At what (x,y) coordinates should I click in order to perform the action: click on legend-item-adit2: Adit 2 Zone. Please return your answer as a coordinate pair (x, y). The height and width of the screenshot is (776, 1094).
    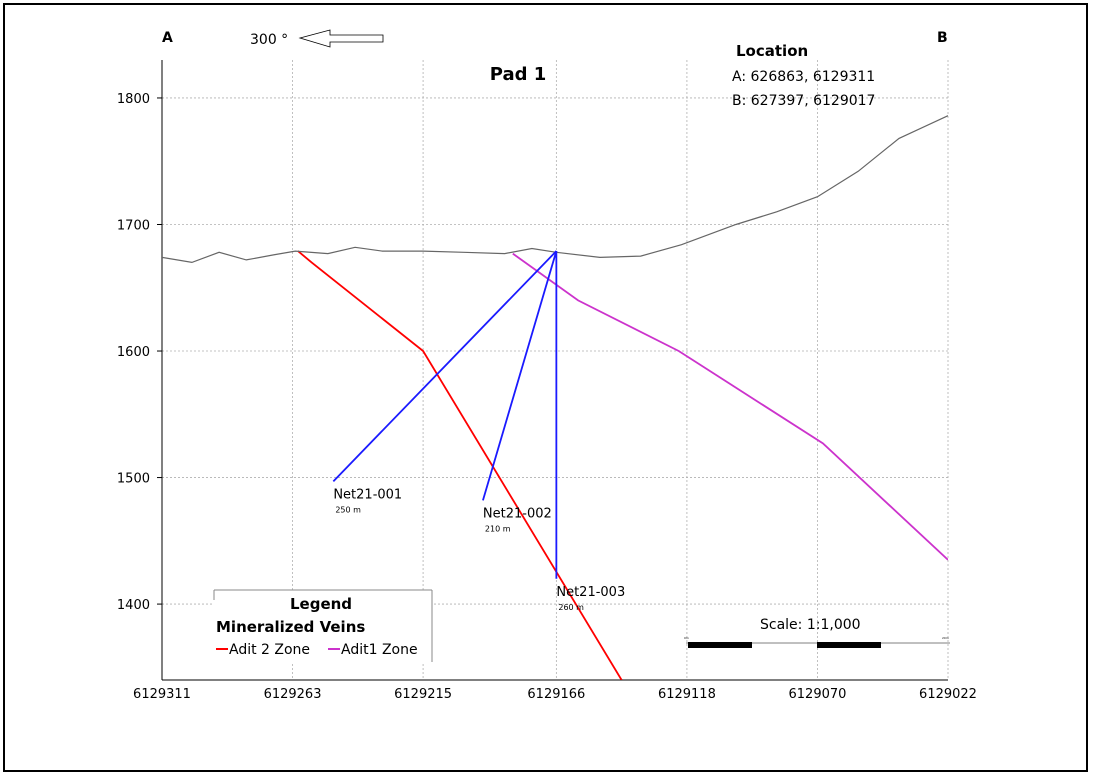
    Looking at the image, I should click on (269, 650).